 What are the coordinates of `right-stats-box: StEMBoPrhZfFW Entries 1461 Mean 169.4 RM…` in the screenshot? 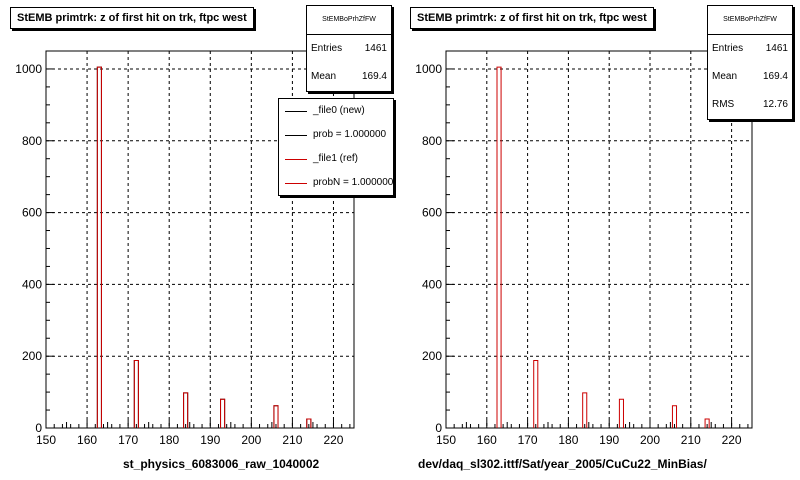 It's located at (750, 62).